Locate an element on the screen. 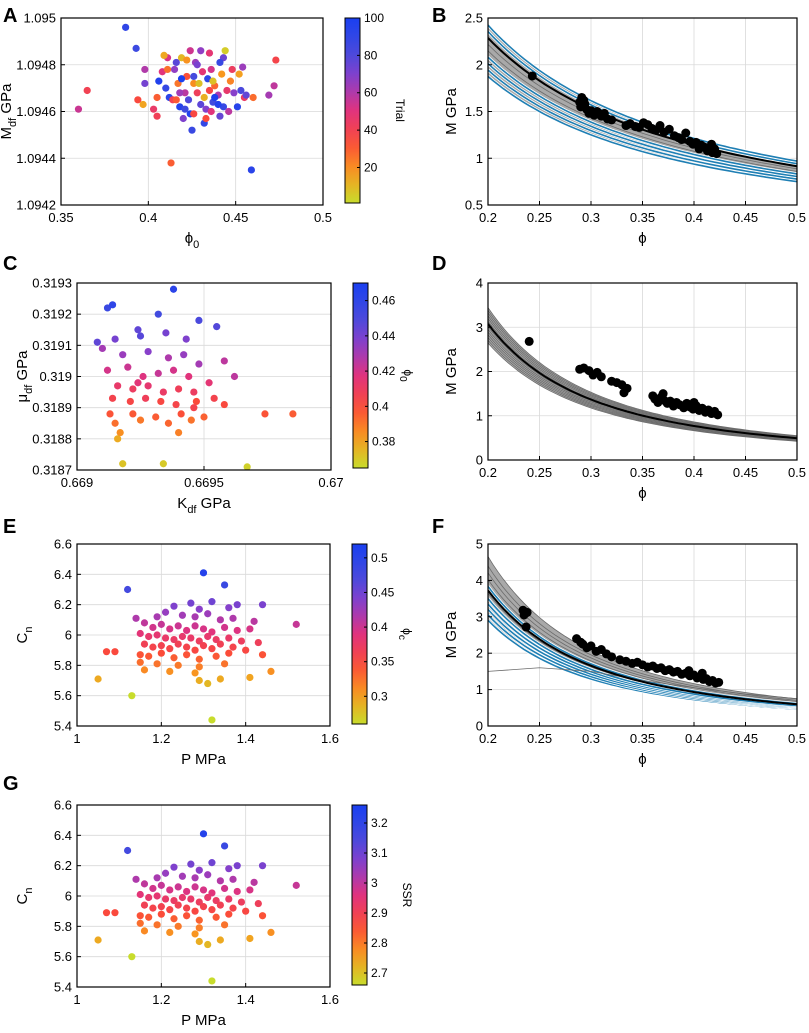  y-tick-label: 0.3191 is located at coordinates (52, 345).